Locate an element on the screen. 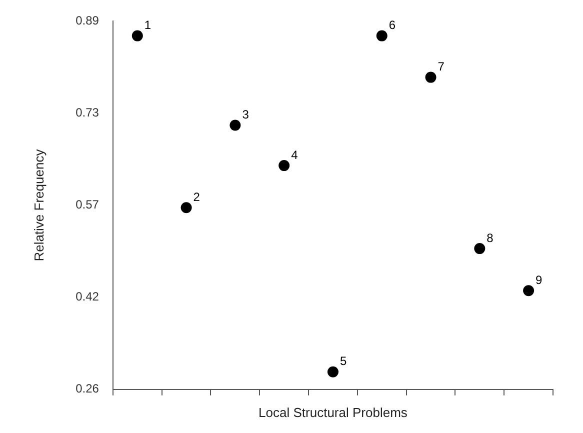 Image resolution: width=583 pixels, height=433 pixels. y-tick-label: 0.57 is located at coordinates (88, 205).